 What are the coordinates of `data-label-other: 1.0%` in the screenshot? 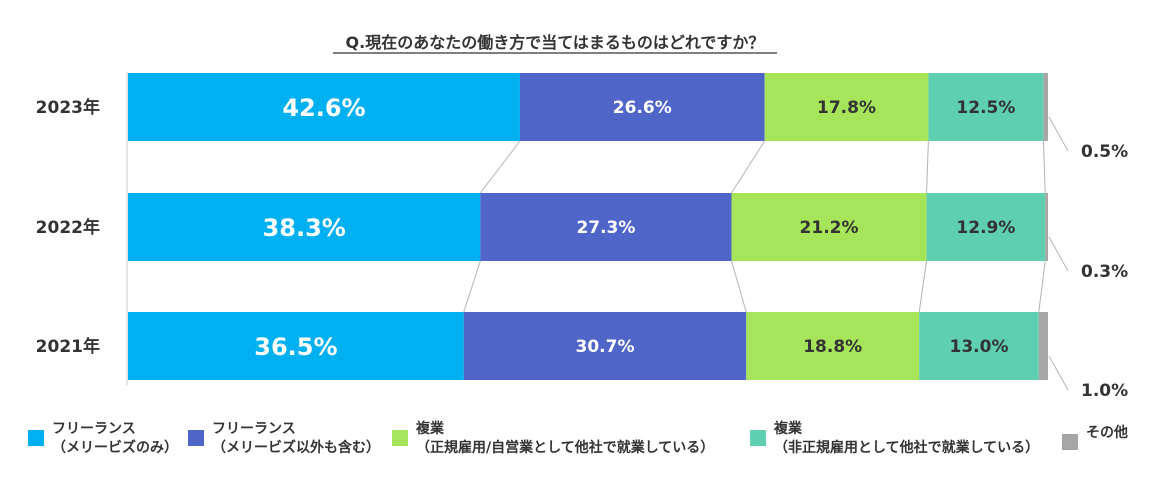 It's located at (1104, 391).